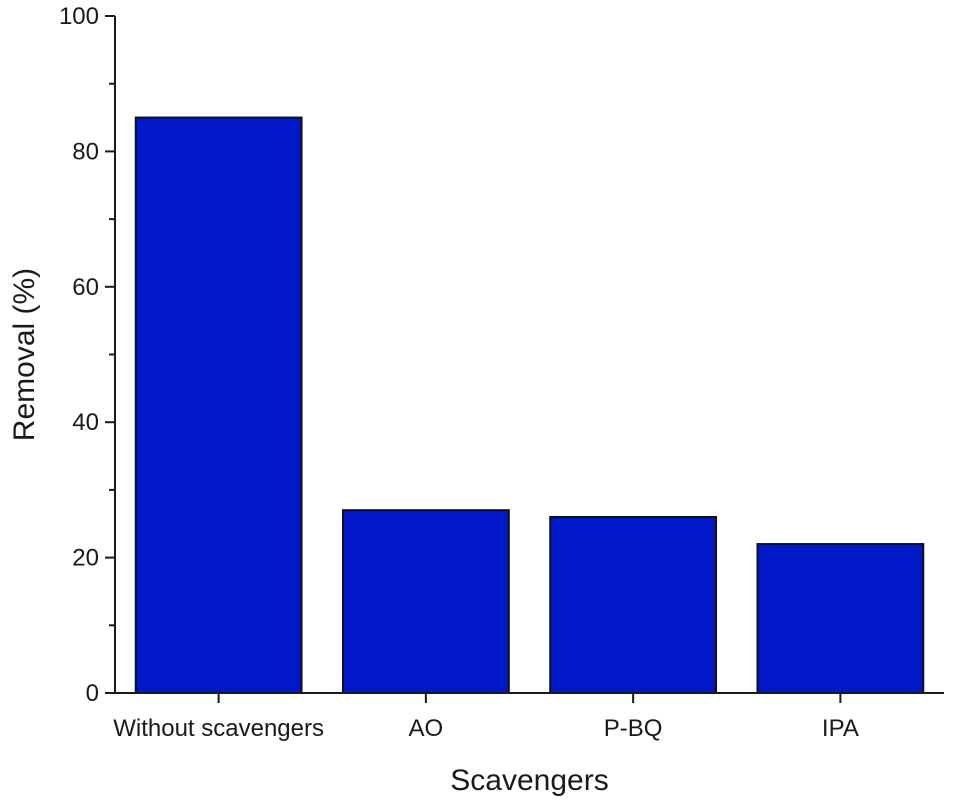  I want to click on x-tick-label: AO, so click(426, 728).